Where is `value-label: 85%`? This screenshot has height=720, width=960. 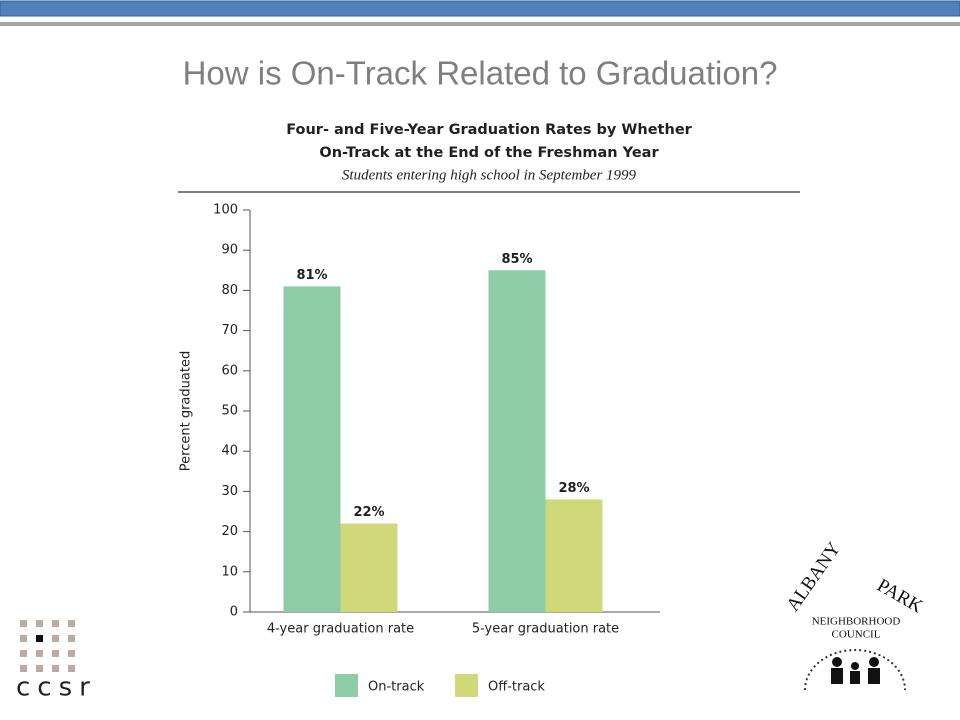
value-label: 85% is located at coordinates (516, 259).